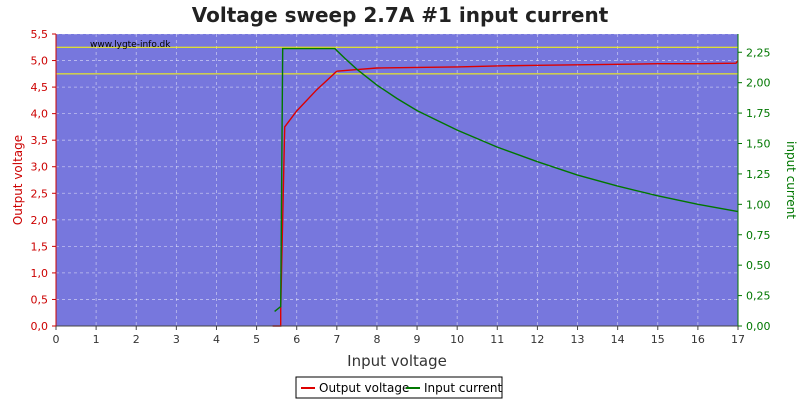  I want to click on x-tick-label: 7, so click(336, 339).